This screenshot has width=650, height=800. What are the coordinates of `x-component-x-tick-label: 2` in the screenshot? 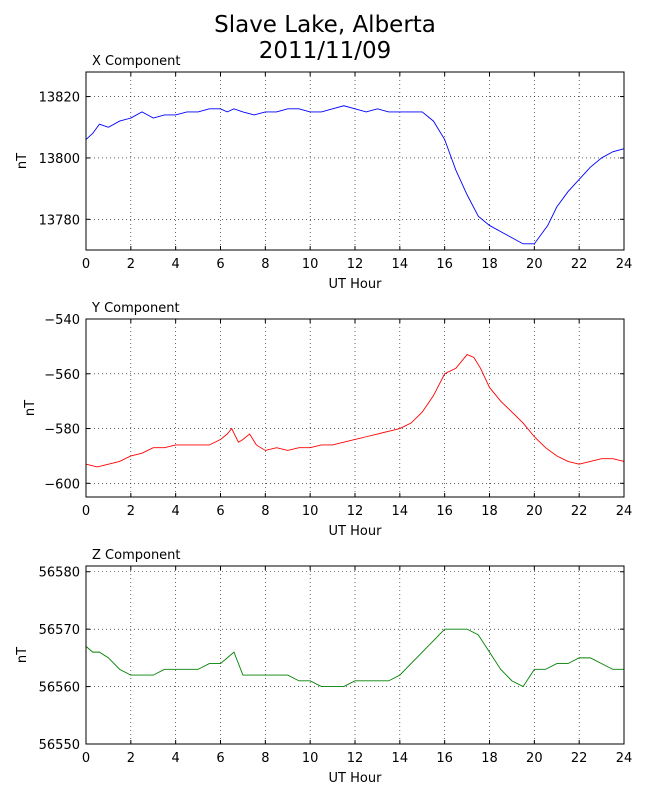 It's located at (131, 264).